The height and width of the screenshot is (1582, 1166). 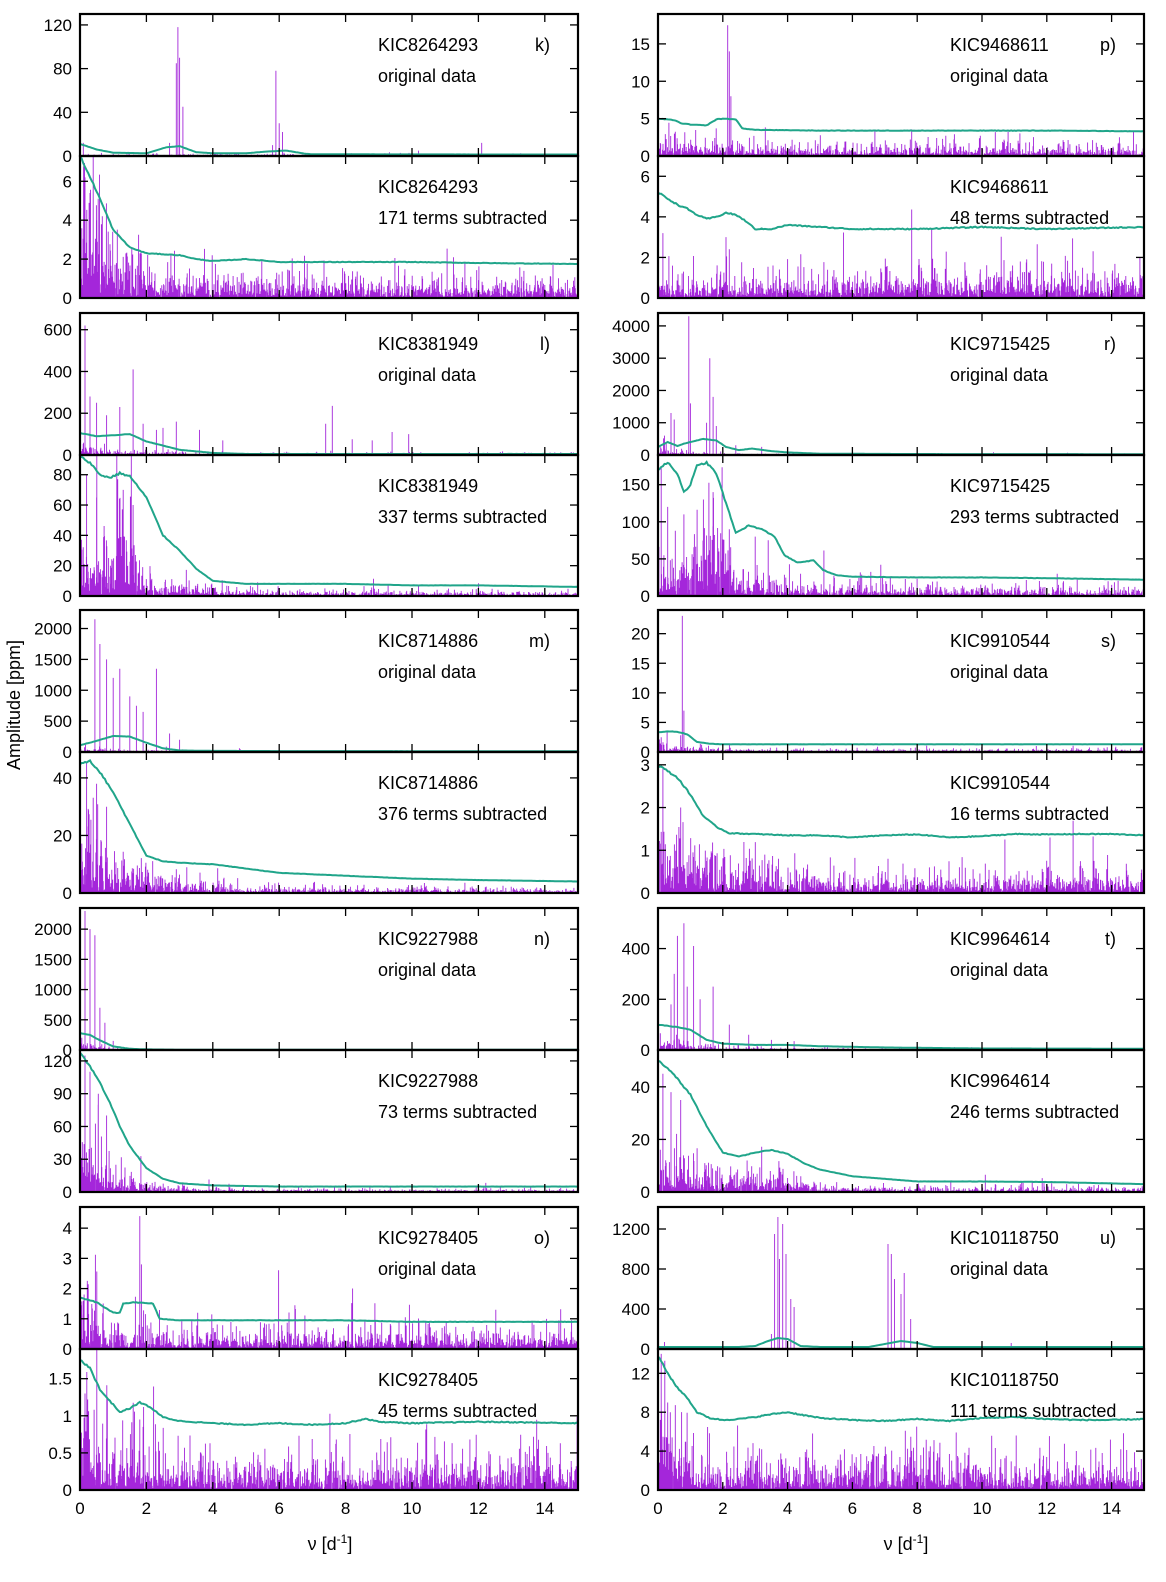 I want to click on y-tick-label: 500, so click(x=58, y=721).